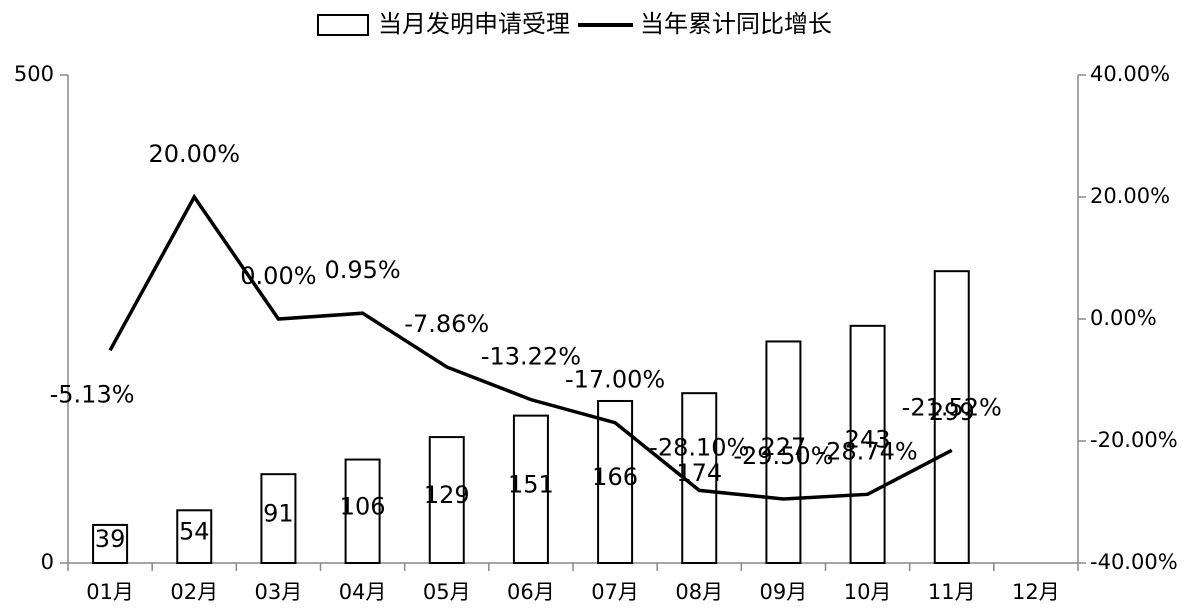  I want to click on x-tick-label: 02月, so click(194, 592).